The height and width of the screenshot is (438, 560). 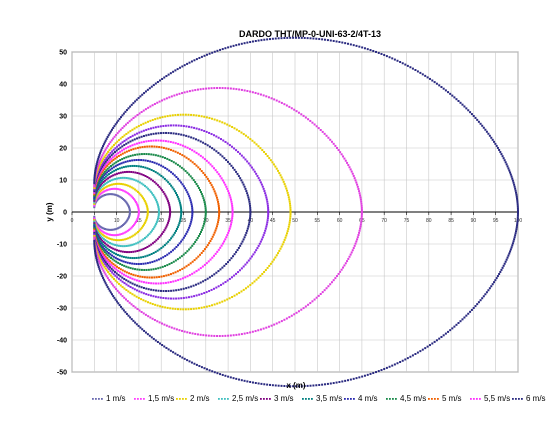 What do you see at coordinates (529, 398) in the screenshot?
I see `legend-item: 6 m/s` at bounding box center [529, 398].